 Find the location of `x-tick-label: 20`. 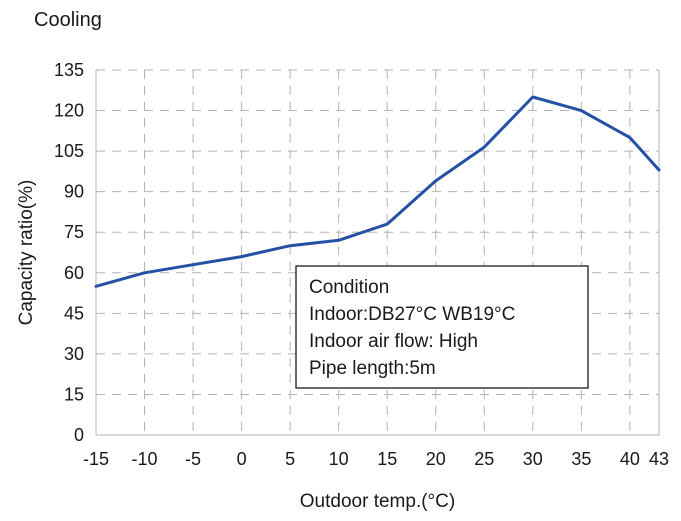

x-tick-label: 20 is located at coordinates (436, 459).